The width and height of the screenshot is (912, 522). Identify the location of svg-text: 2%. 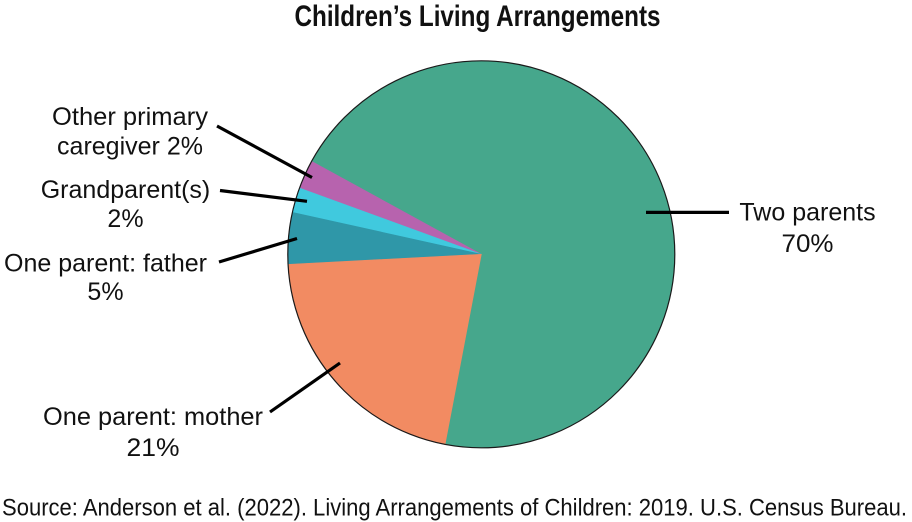
(125, 219).